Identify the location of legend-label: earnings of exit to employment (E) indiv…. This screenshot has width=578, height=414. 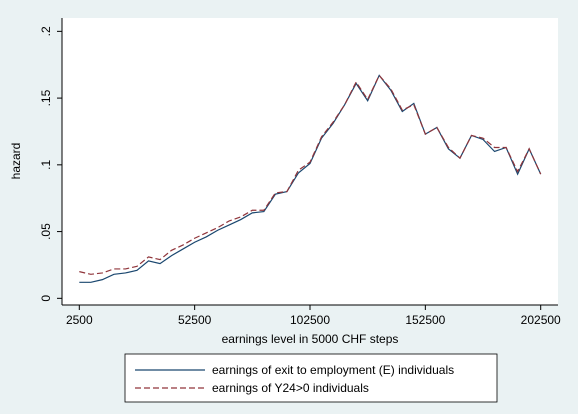
(333, 370).